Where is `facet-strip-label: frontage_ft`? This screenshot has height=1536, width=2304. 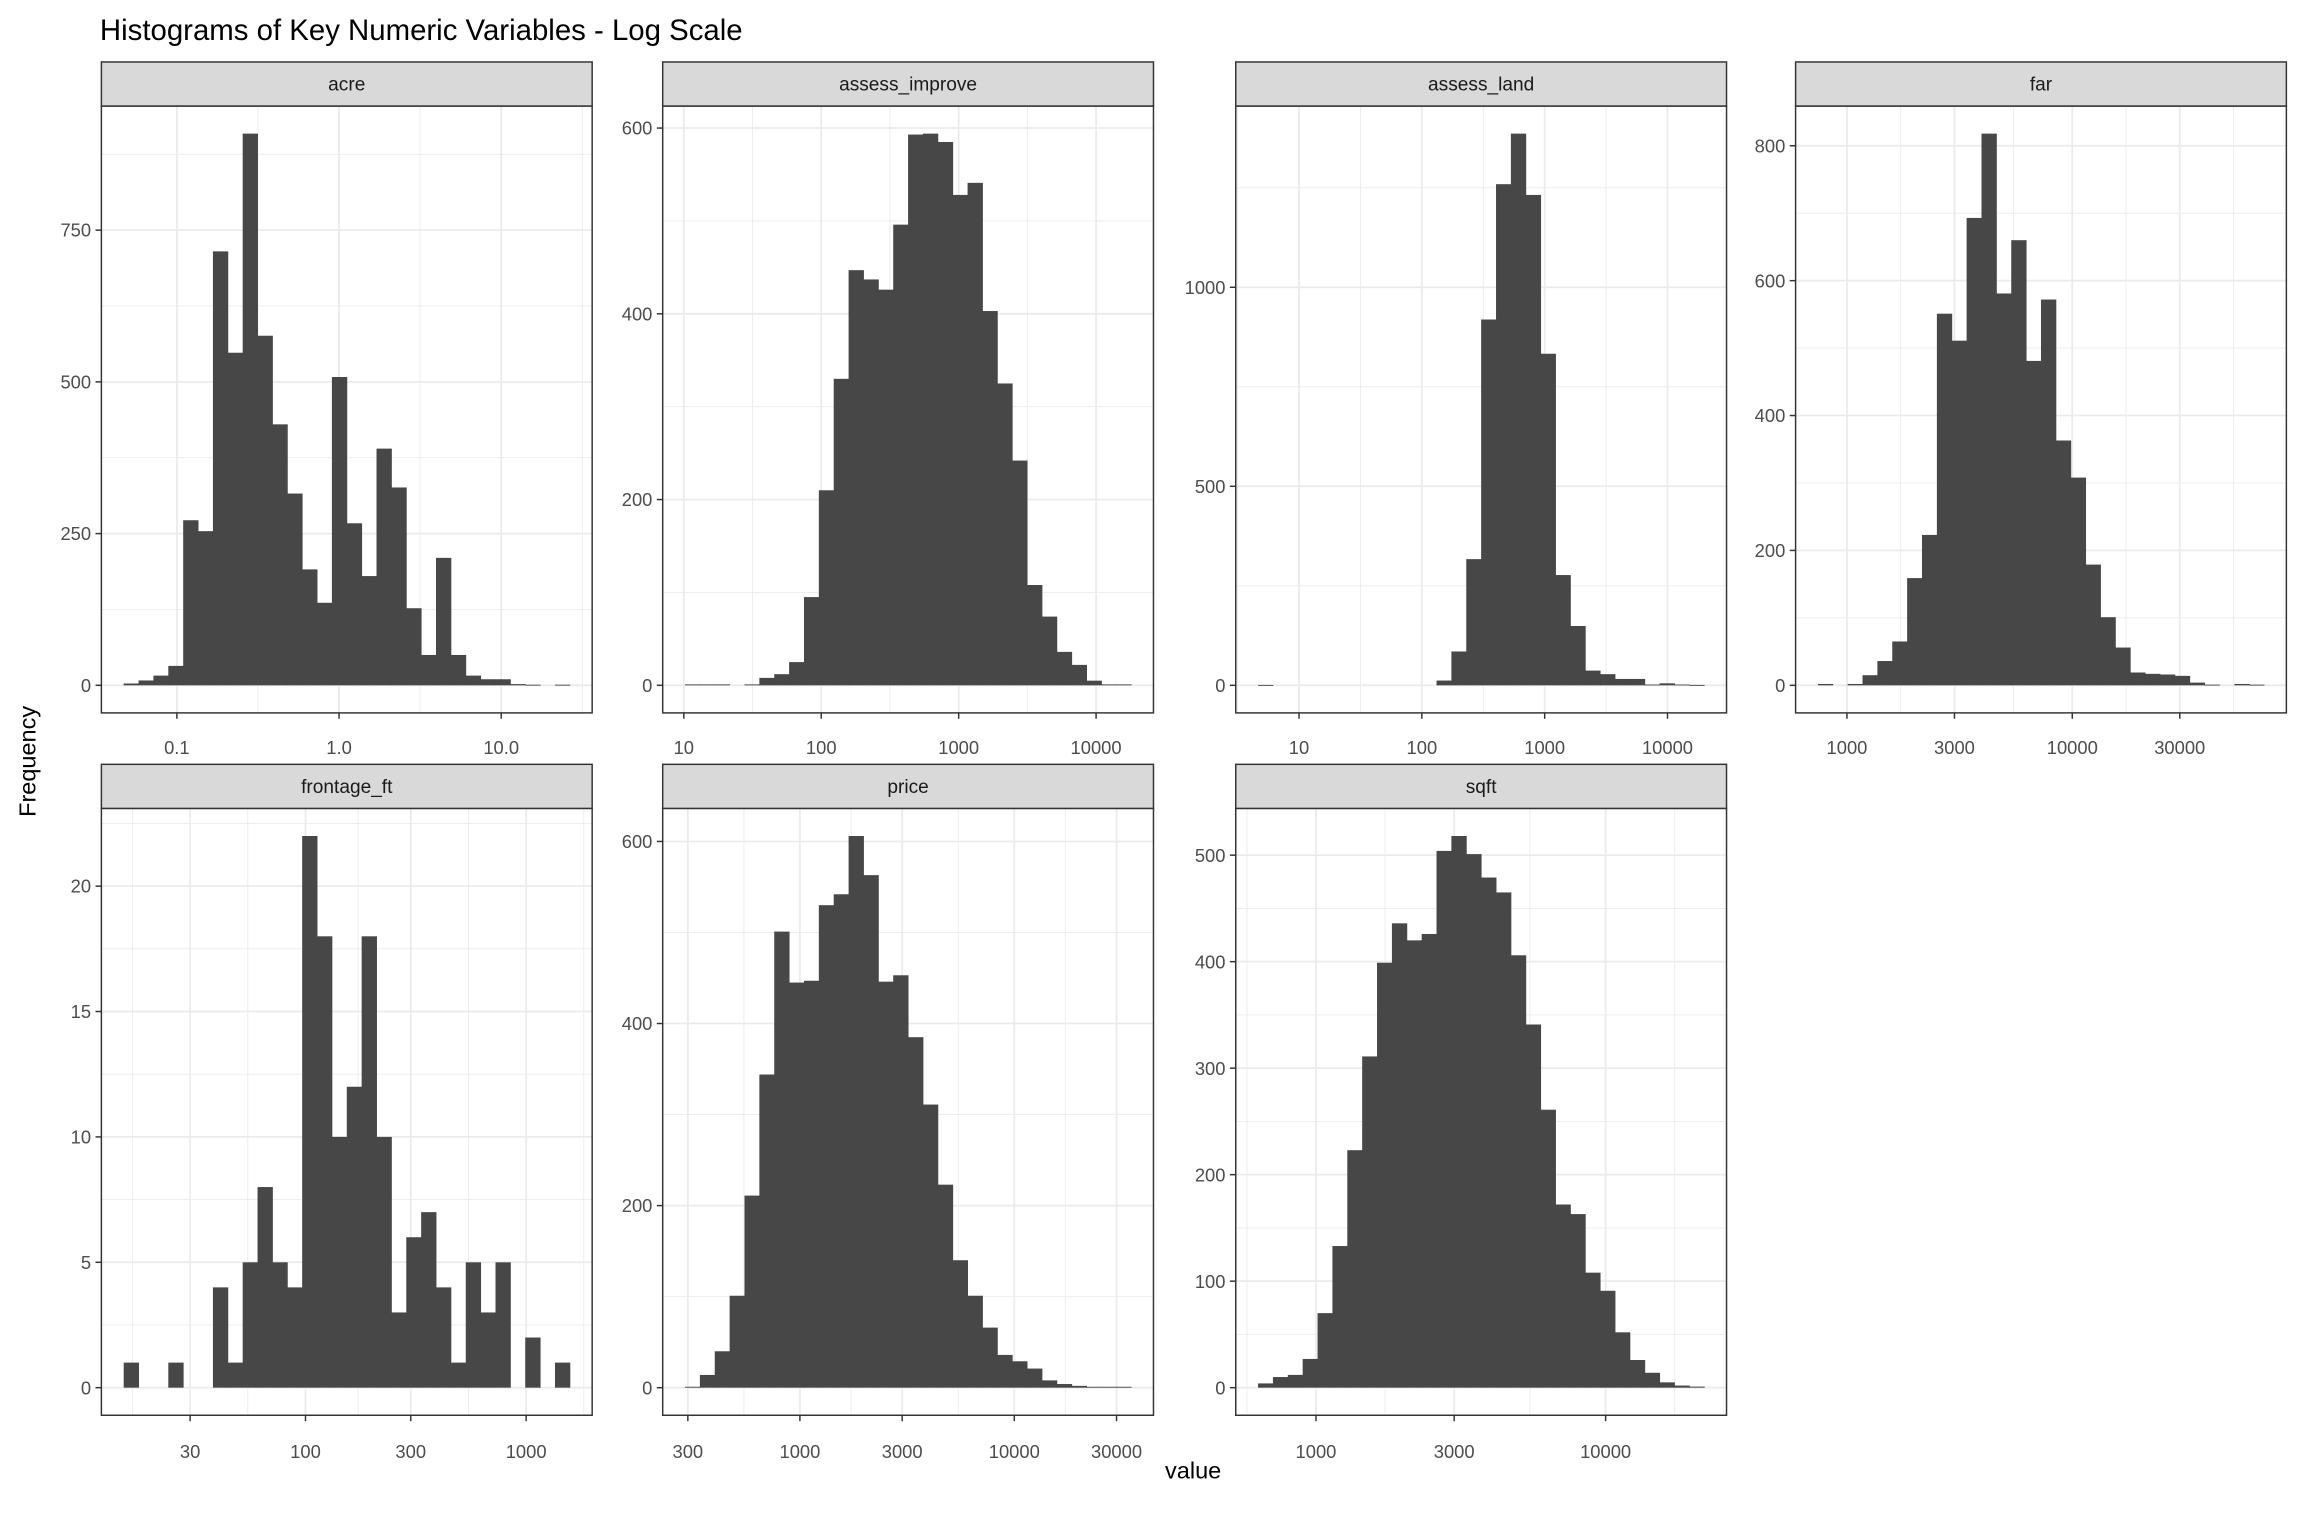 facet-strip-label: frontage_ft is located at coordinates (347, 787).